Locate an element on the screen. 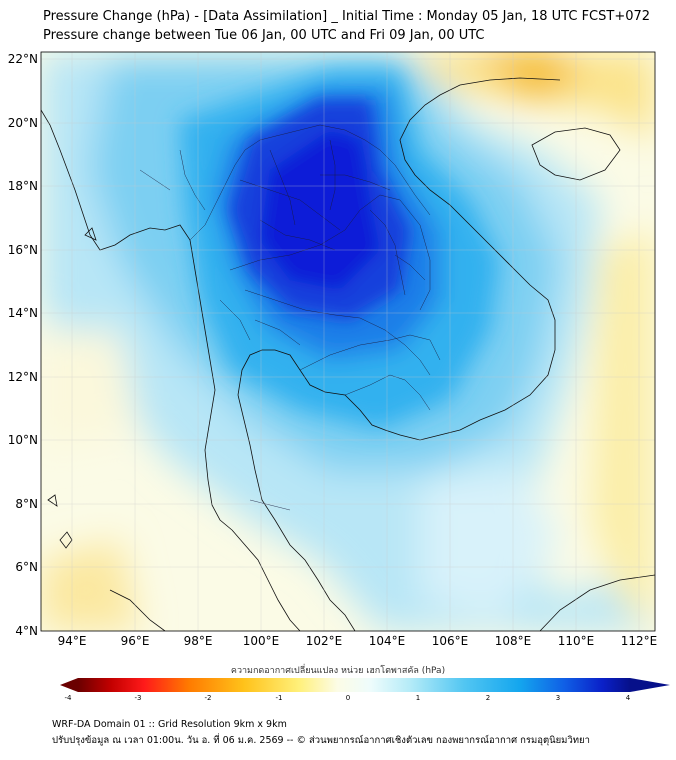 This screenshot has height=760, width=676. lat-label: 4°N is located at coordinates (26, 631).